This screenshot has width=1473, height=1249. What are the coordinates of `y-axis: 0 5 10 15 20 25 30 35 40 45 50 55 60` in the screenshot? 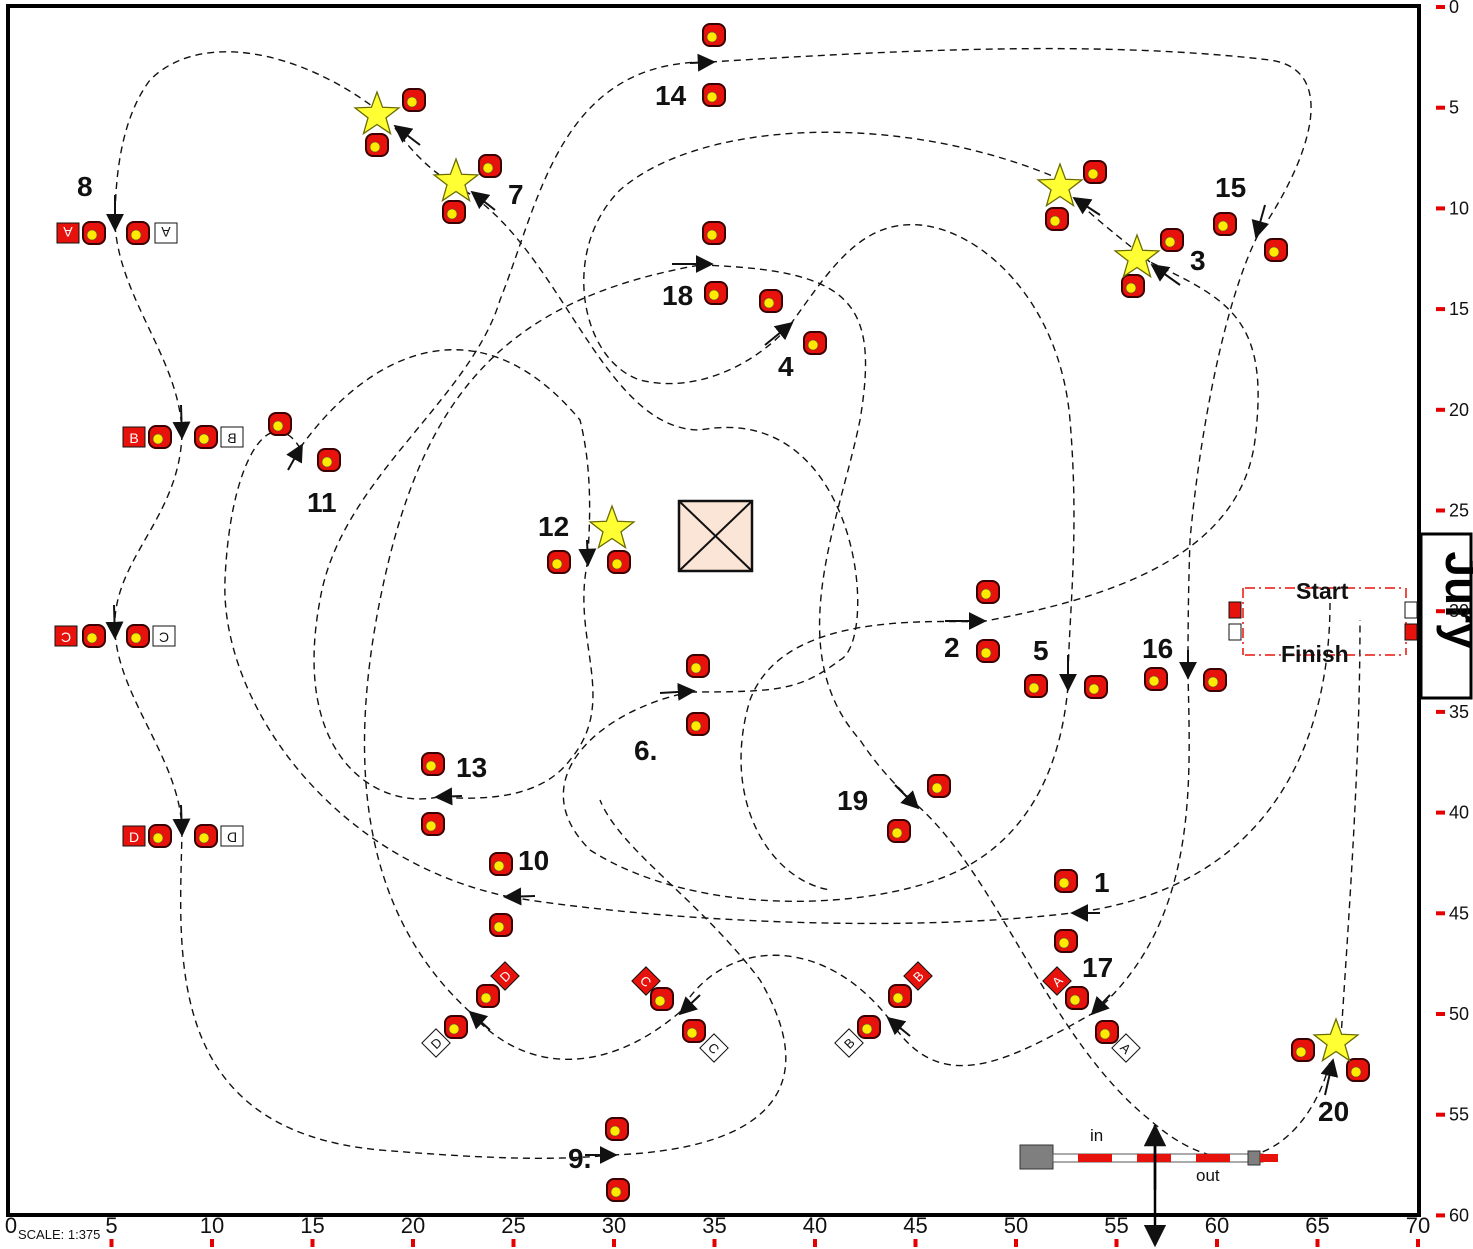 It's located at (1452, 612).